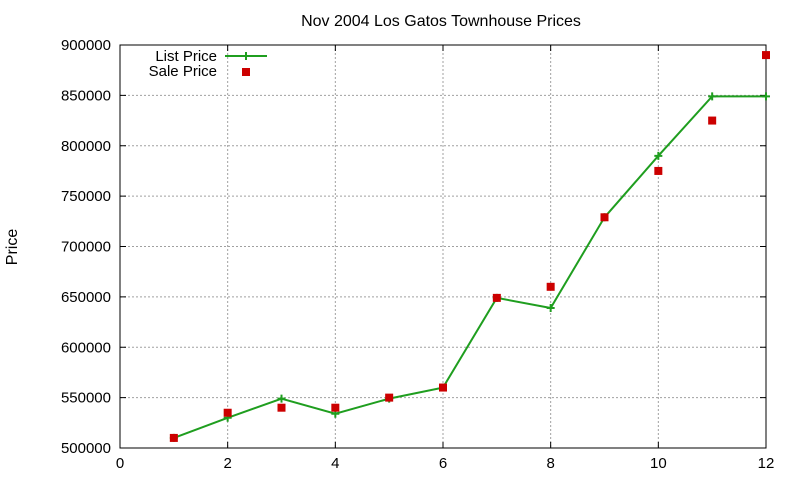 The width and height of the screenshot is (800, 480). What do you see at coordinates (550, 463) in the screenshot?
I see `x-tick-label: 8` at bounding box center [550, 463].